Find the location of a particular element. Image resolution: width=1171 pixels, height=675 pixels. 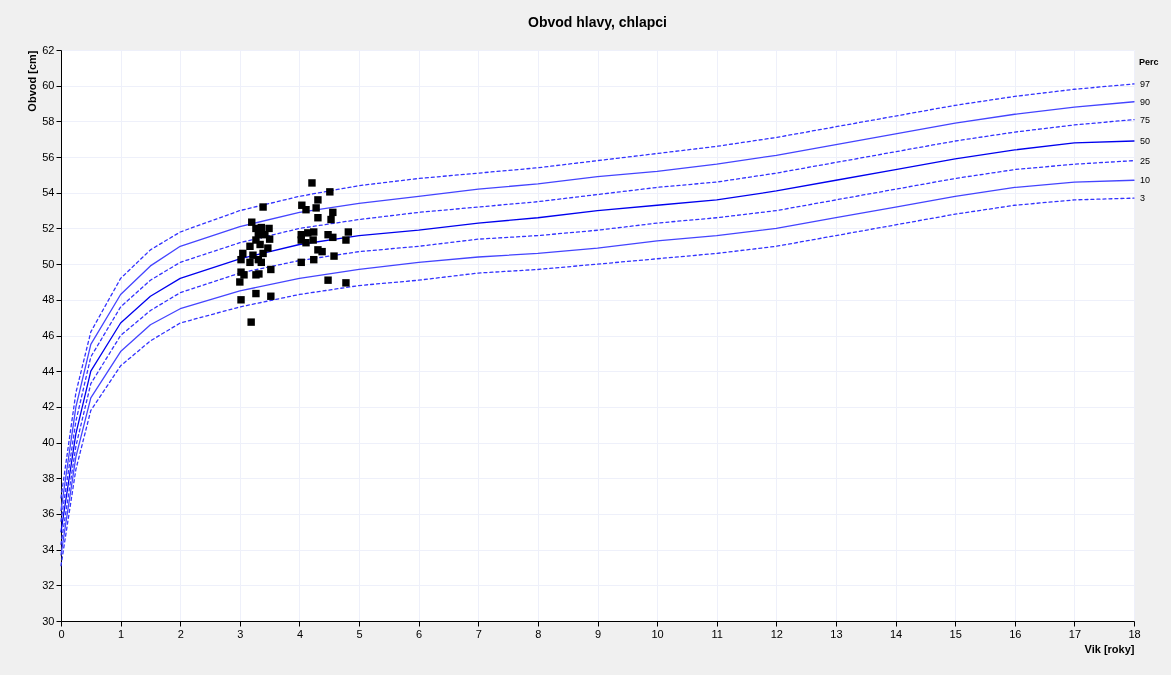

x-tick-label: 3 is located at coordinates (240, 633).